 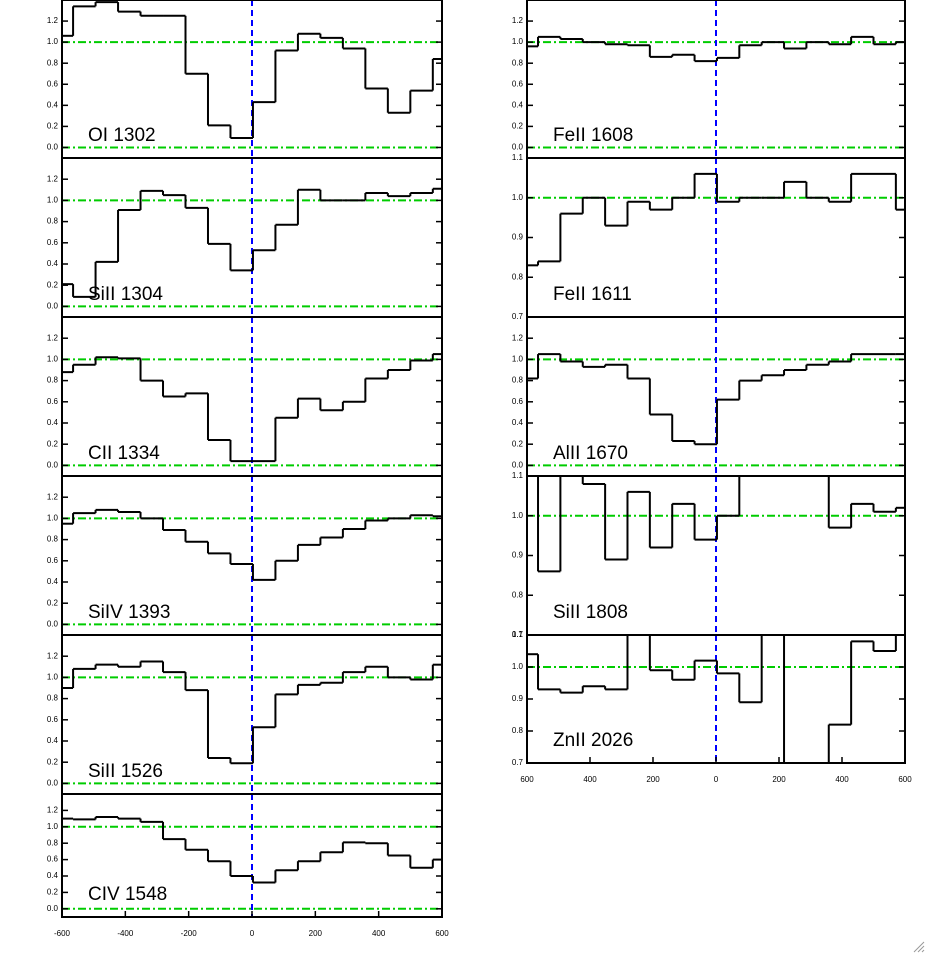 I want to click on panel: 0.0 0.2 0.4 0.6 0.8 1.0 1.2 AlII 1670, so click(x=709, y=396).